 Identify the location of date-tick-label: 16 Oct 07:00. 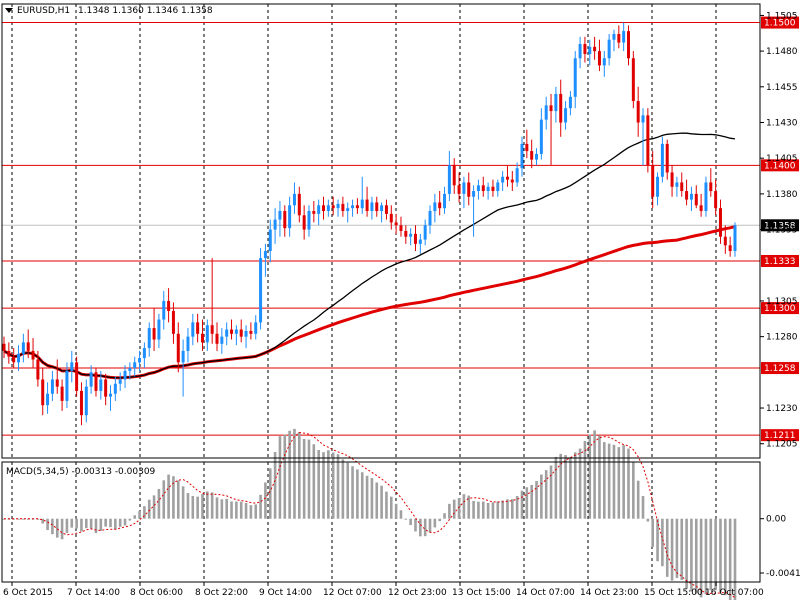
(734, 593).